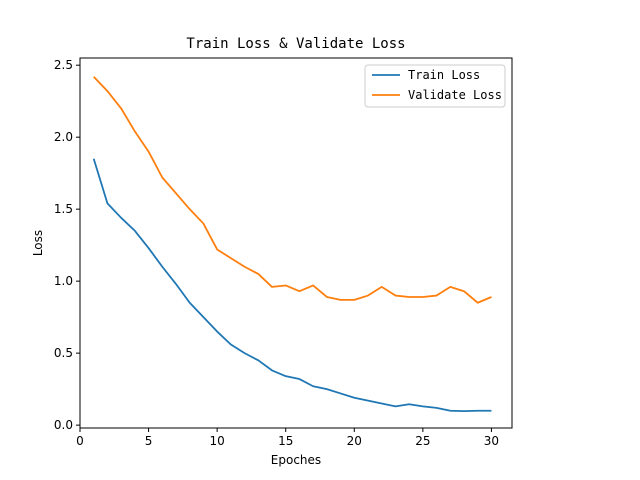 This screenshot has width=640, height=480. Describe the element at coordinates (444, 75) in the screenshot. I see `legend-label-train-loss: Train Loss` at that location.